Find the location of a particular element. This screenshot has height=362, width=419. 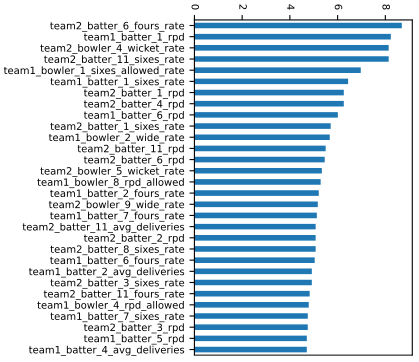

y-tick-label: team2_batter_11_sixes_rate is located at coordinates (114, 60).